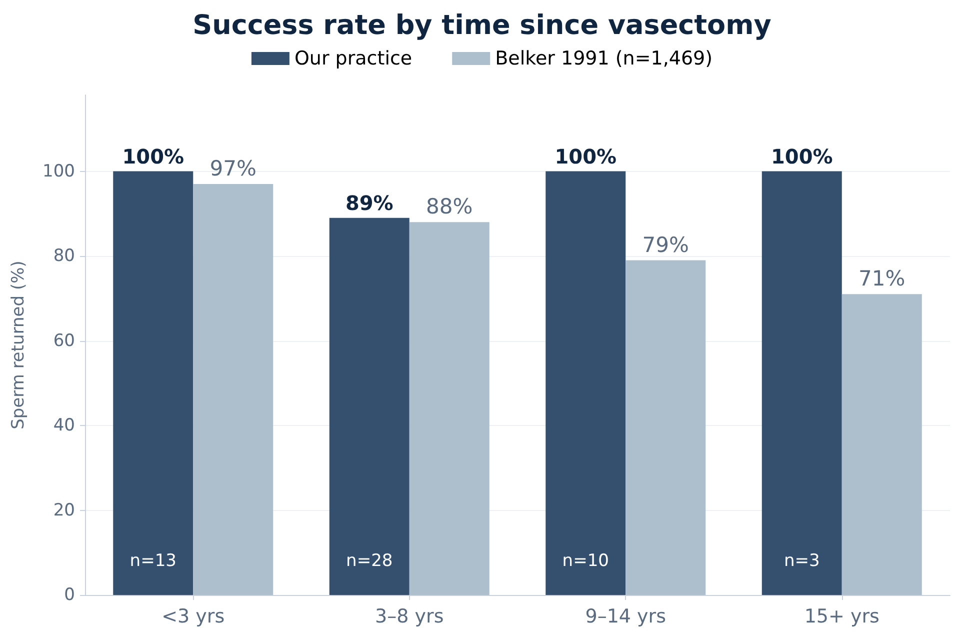 The height and width of the screenshot is (639, 964). What do you see at coordinates (482, 25) in the screenshot?
I see `chart-title: Success rate by time since vasectomy` at bounding box center [482, 25].